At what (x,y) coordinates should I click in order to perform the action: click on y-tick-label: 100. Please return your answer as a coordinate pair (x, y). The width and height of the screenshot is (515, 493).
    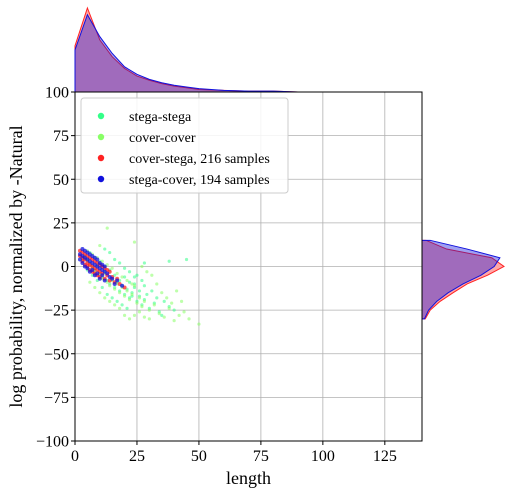
    Looking at the image, I should click on (57, 93).